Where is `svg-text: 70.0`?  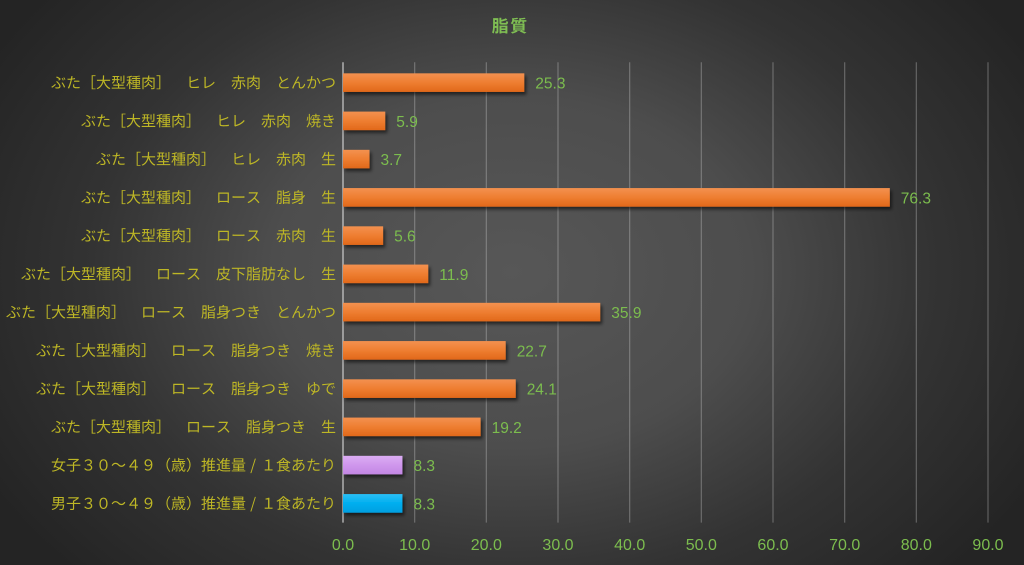 svg-text: 70.0 is located at coordinates (844, 545).